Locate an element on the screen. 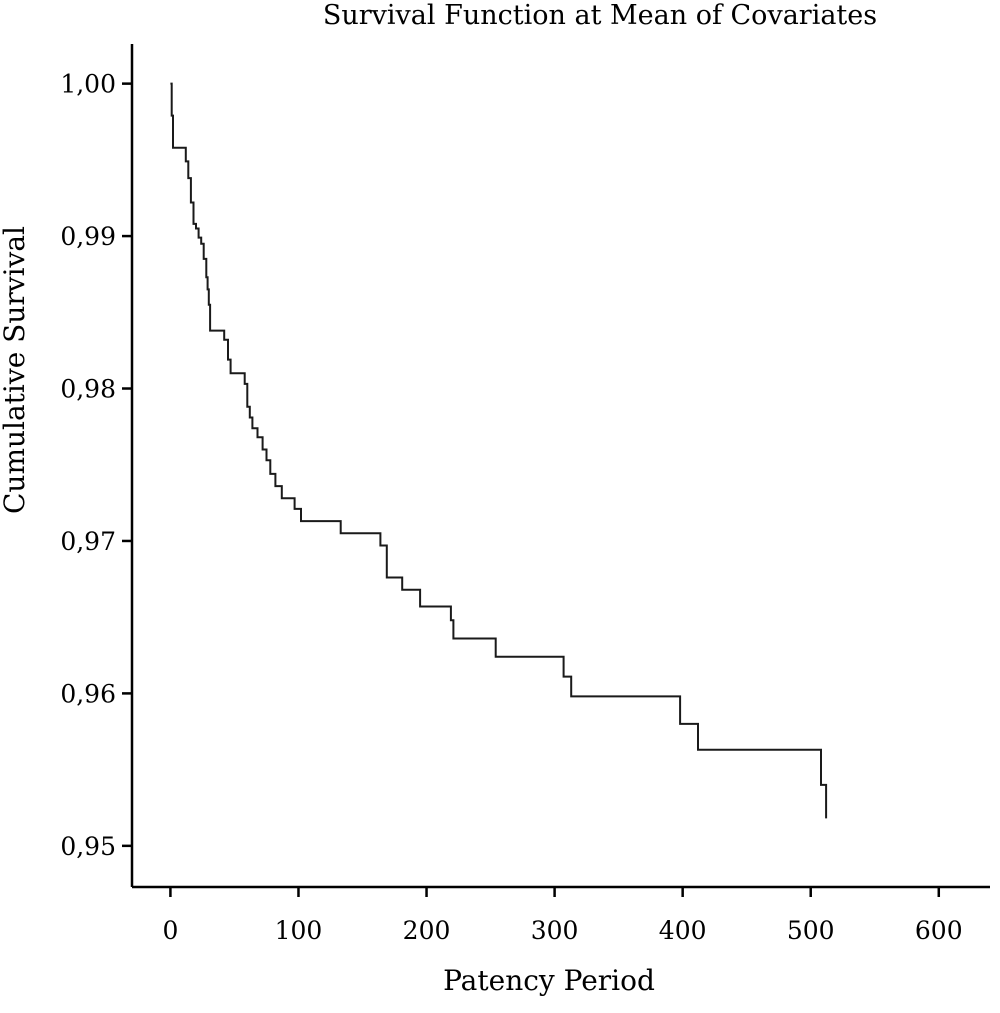 The image size is (1000, 1013). y-tick-label: 0,98 is located at coordinates (88, 389).